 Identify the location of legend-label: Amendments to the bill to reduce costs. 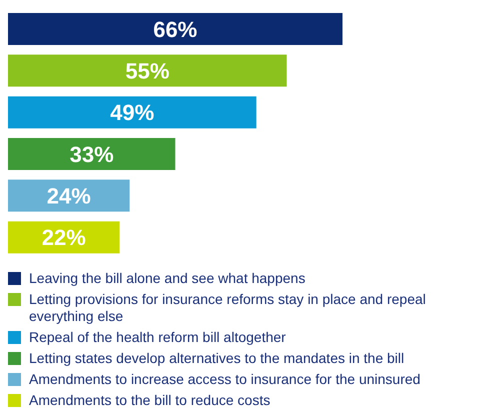
(149, 400).